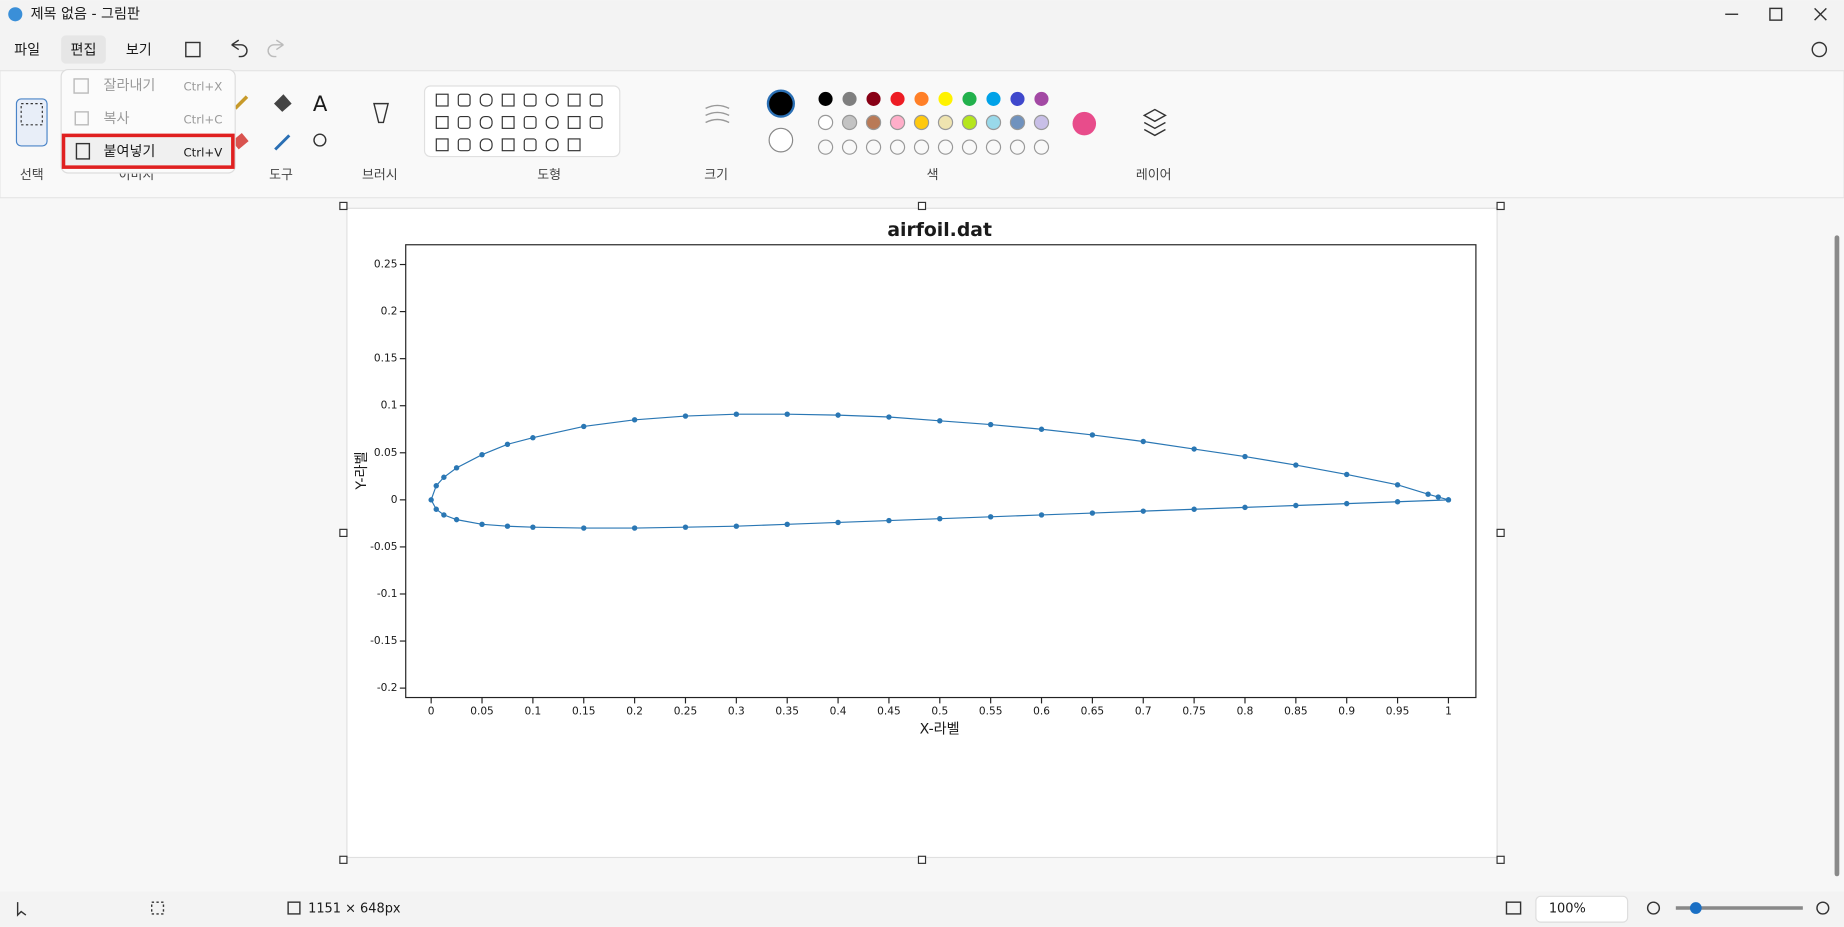 The height and width of the screenshot is (927, 1844). Describe the element at coordinates (1653, 908) in the screenshot. I see `zoom-out` at that location.